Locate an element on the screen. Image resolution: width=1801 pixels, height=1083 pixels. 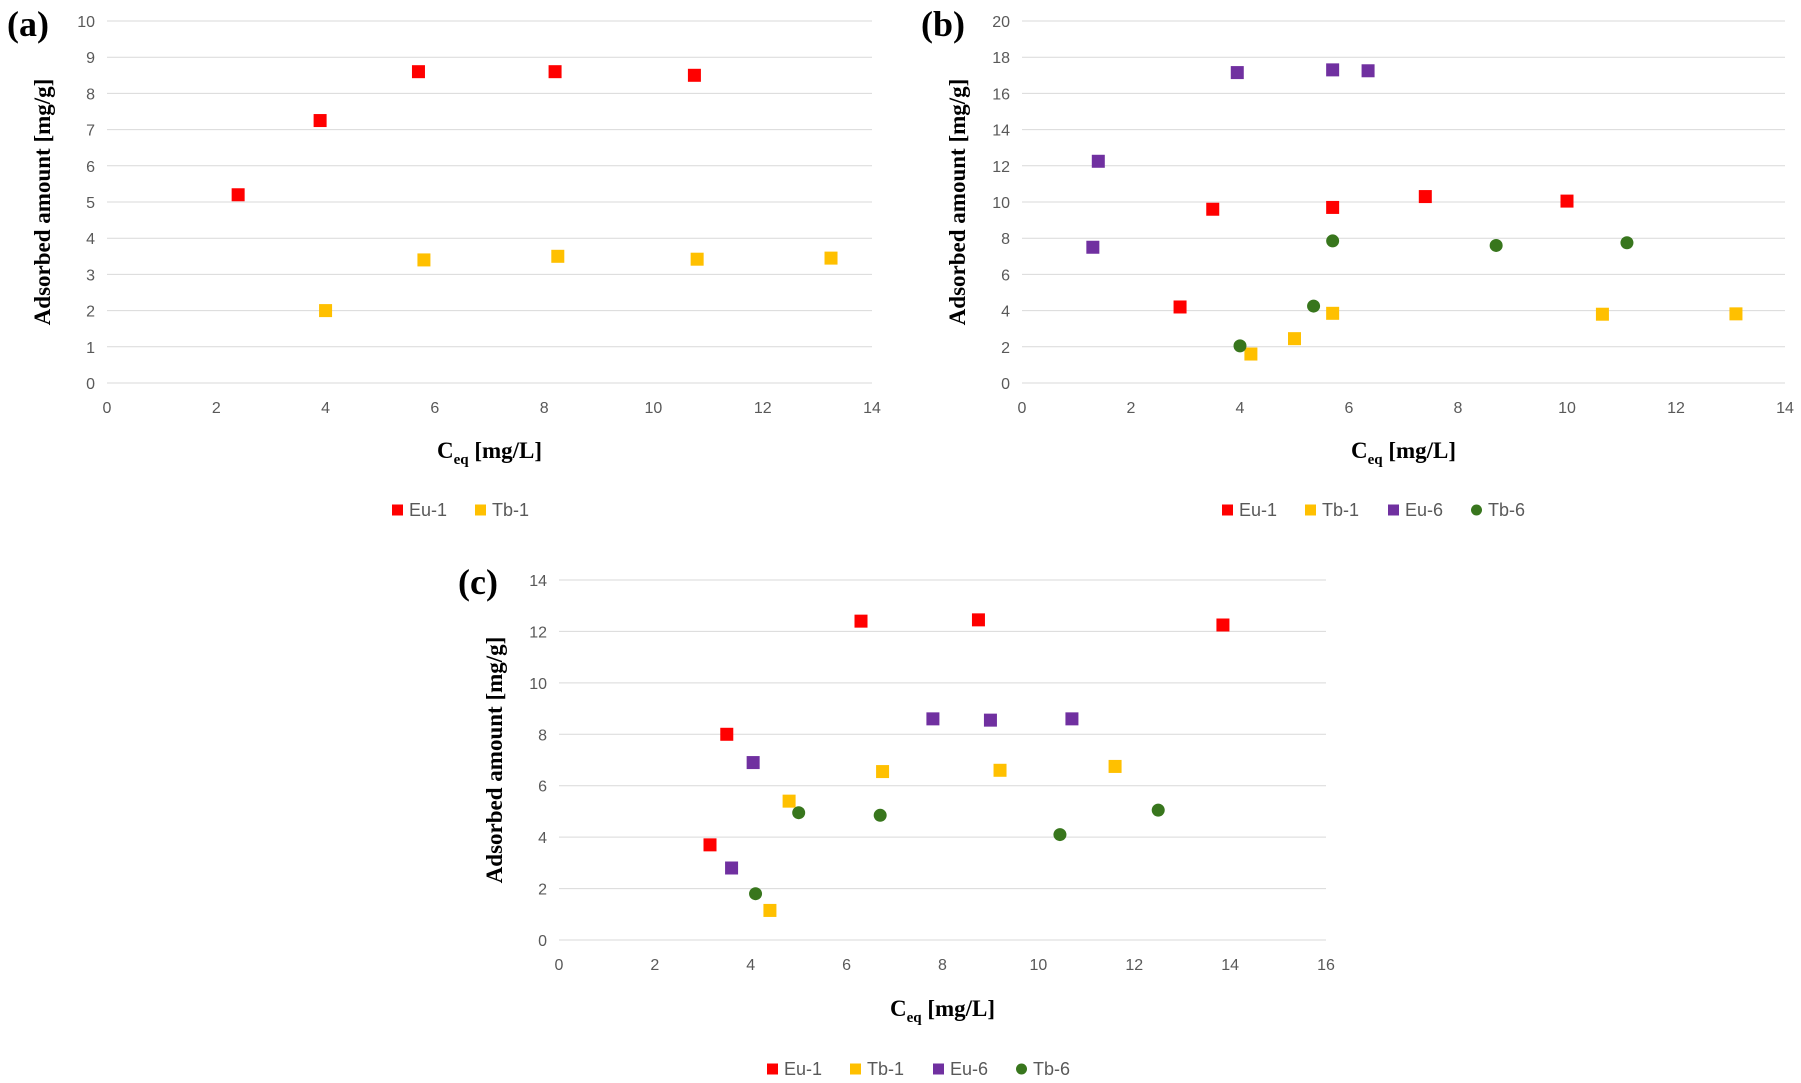
panel-c-y-tick-label: 4 is located at coordinates (542, 838).